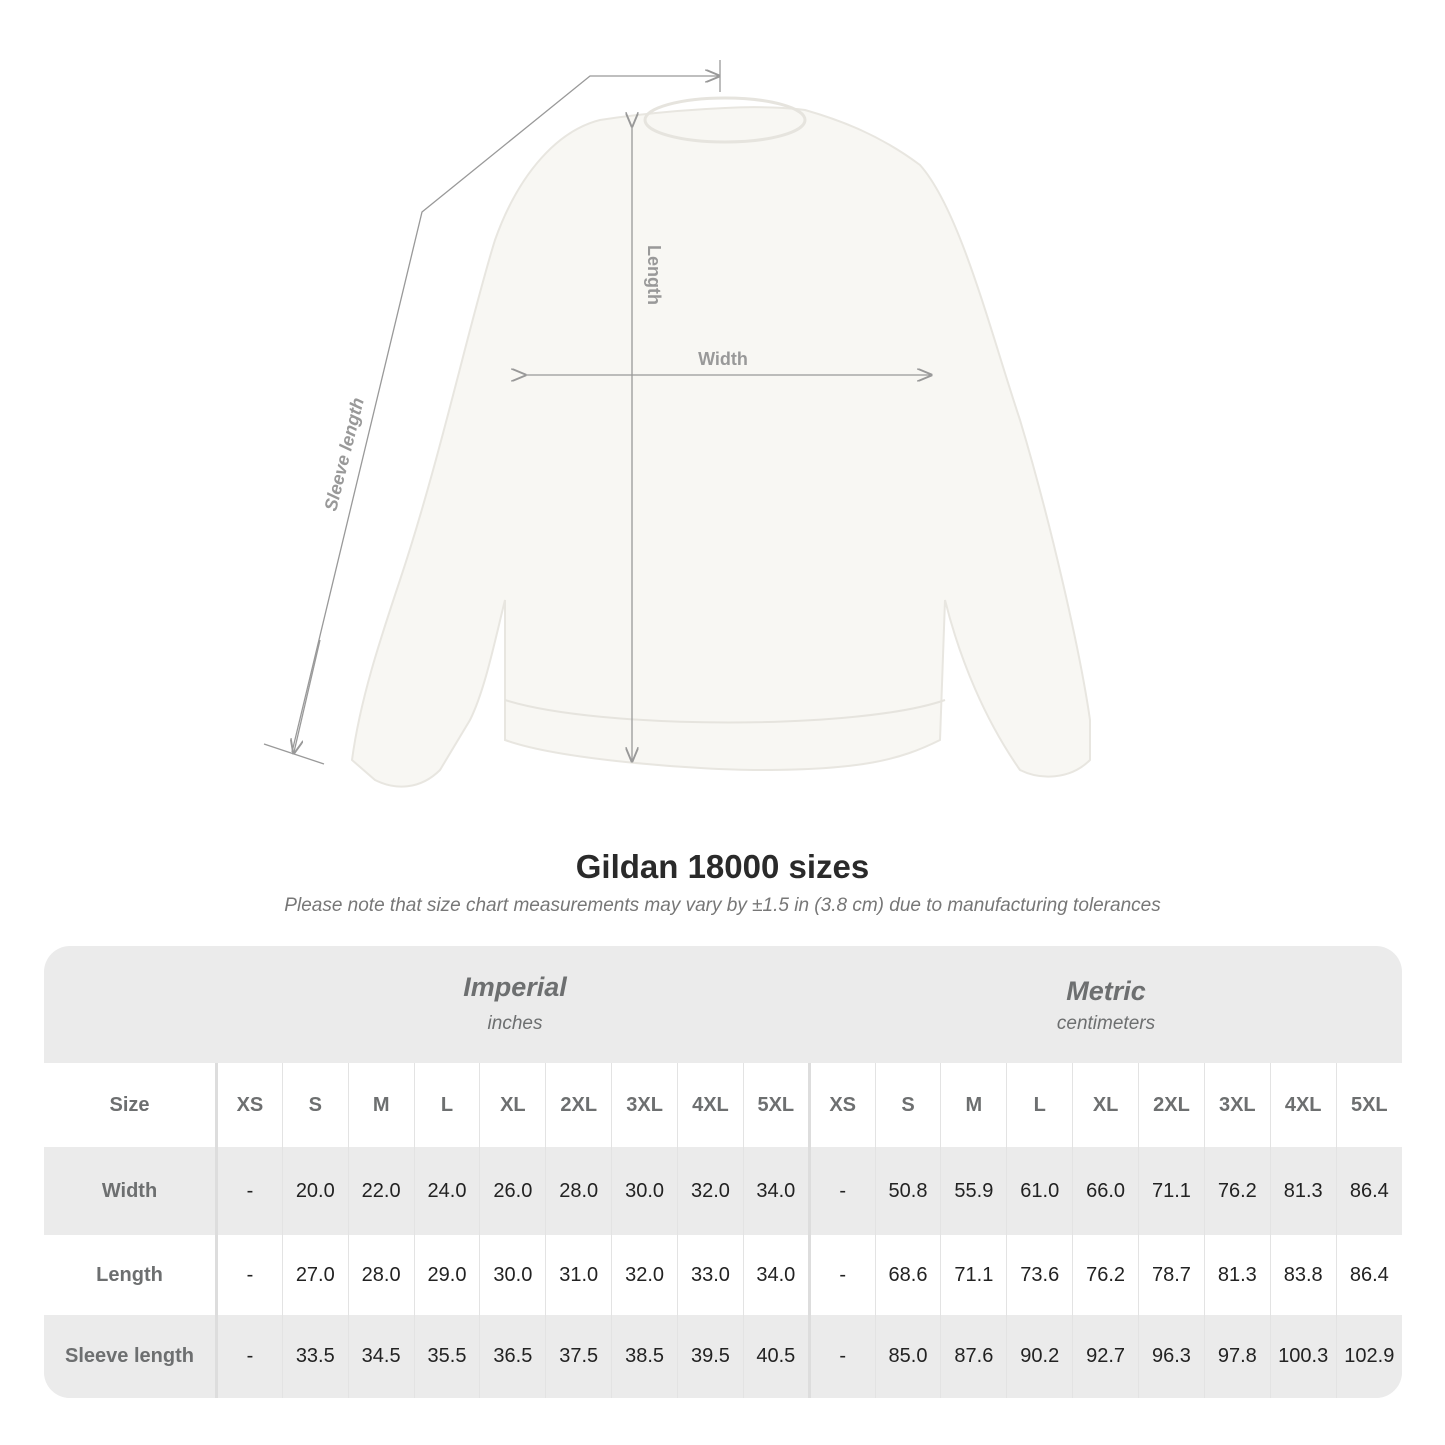 This screenshot has height=1445, width=1445. I want to click on imperial-size-xs: XS, so click(249, 1105).